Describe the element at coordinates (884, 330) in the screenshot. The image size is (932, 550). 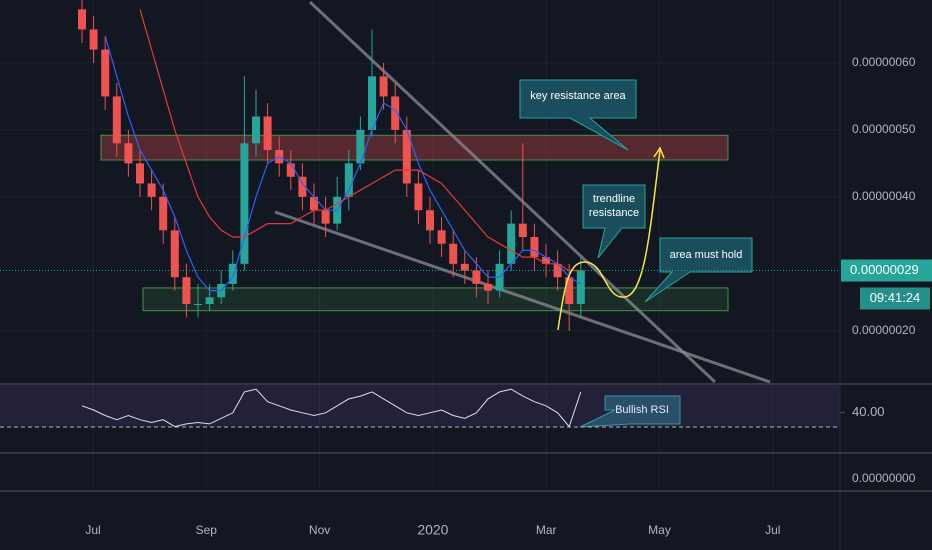
I see `y-tick-label: 0.00000020` at that location.